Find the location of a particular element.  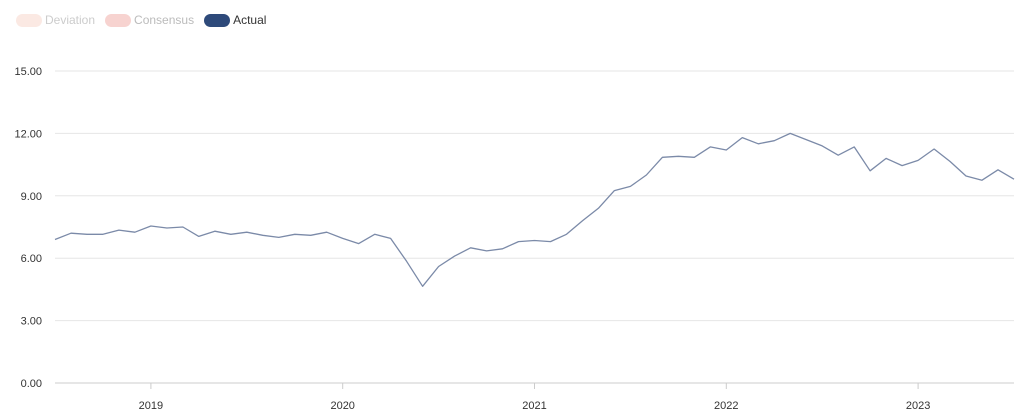

x-axis: 2019 2020 2021 2022 2023 is located at coordinates (534, 397).